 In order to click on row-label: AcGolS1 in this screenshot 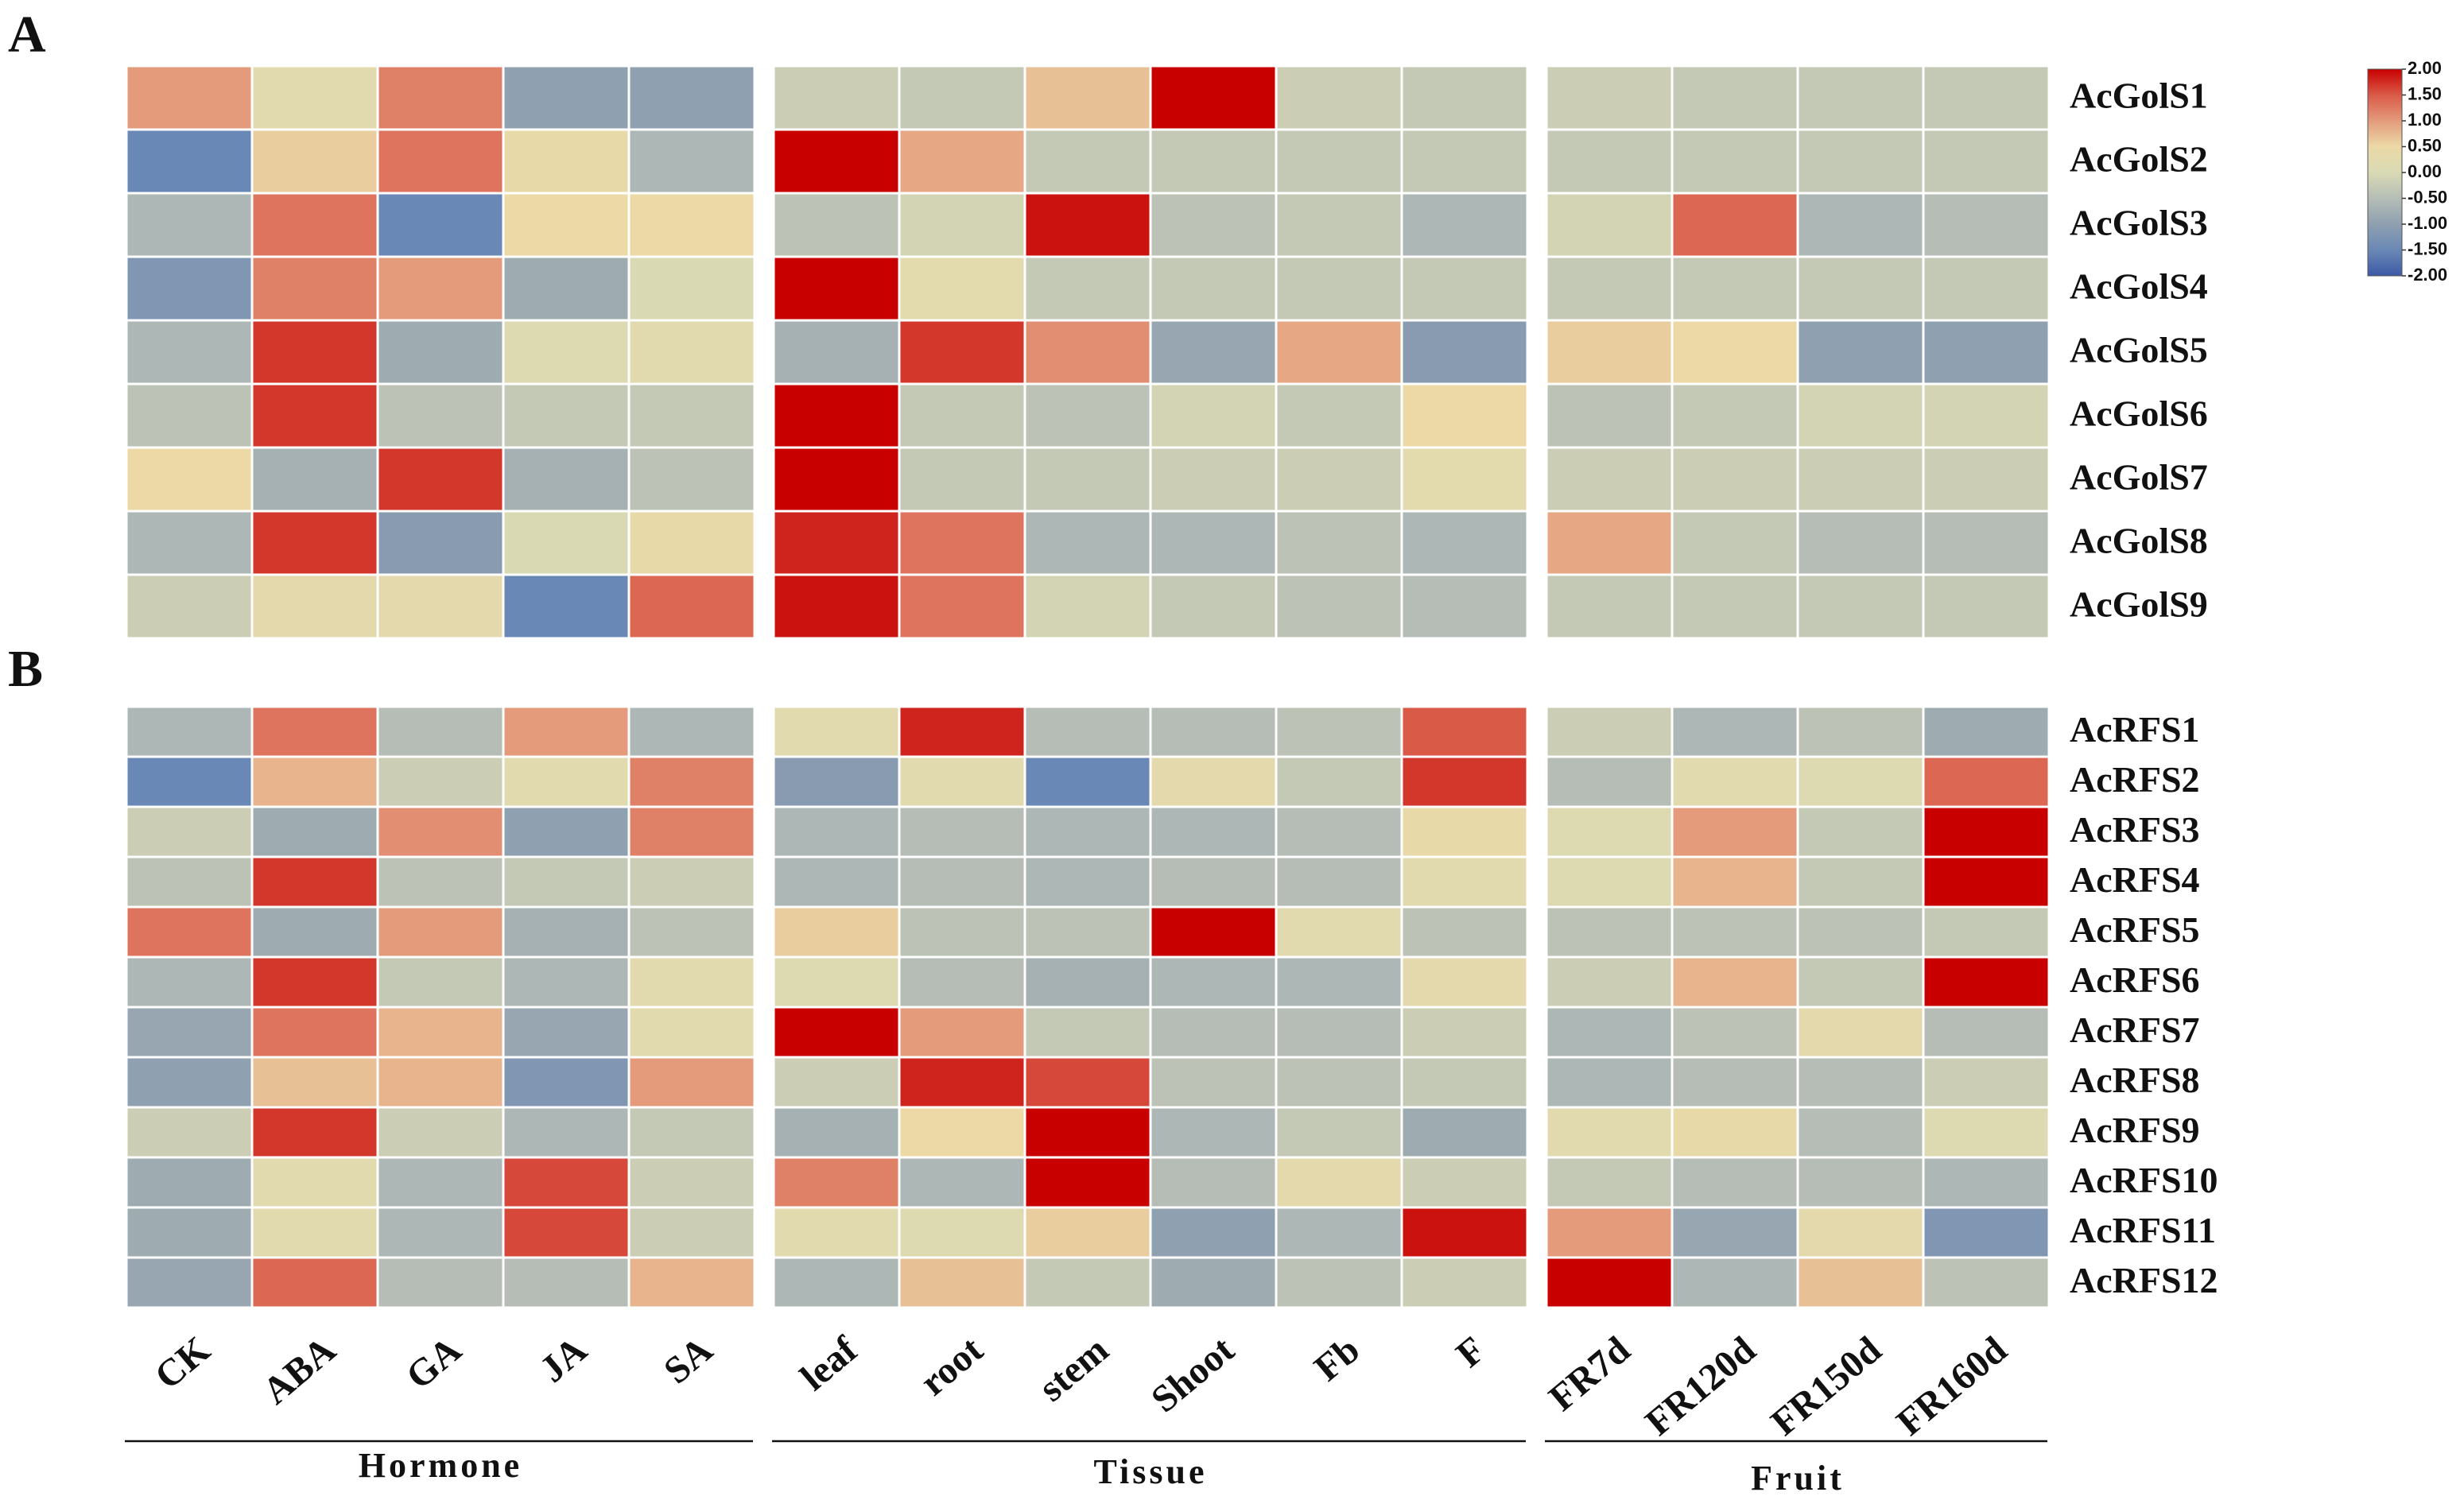, I will do `click(2139, 96)`.